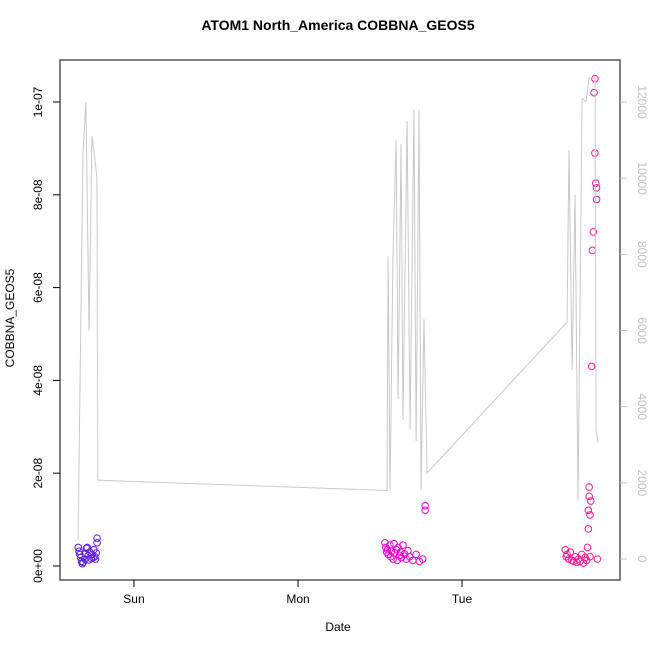 This screenshot has height=650, width=650. I want to click on y-tick-label: 0e+00, so click(38, 566).